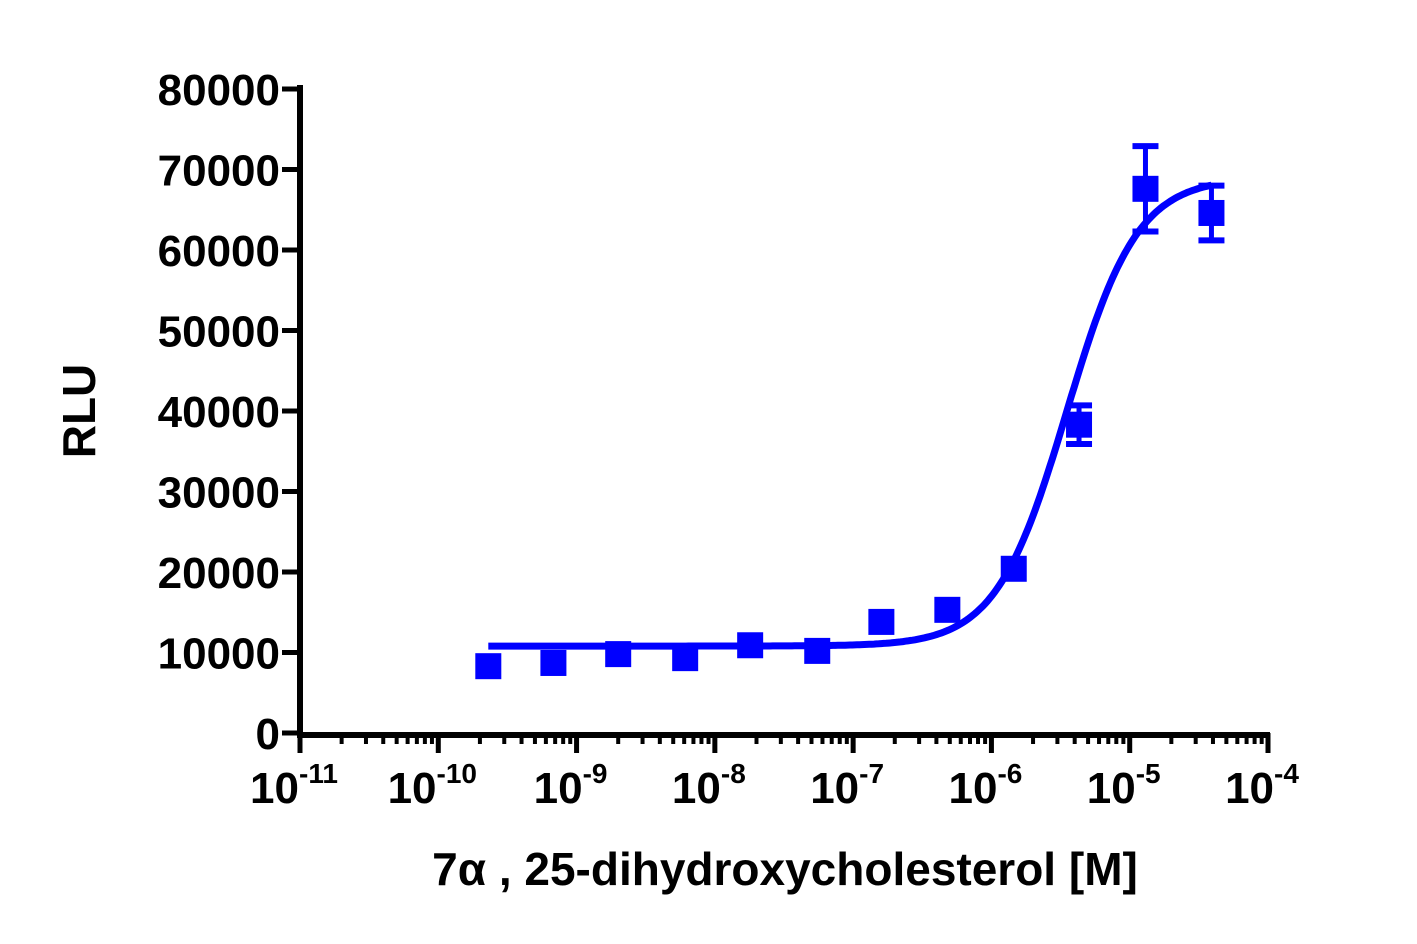 The height and width of the screenshot is (944, 1417). I want to click on x-tick-label: 10⁻⁹, so click(571, 785).